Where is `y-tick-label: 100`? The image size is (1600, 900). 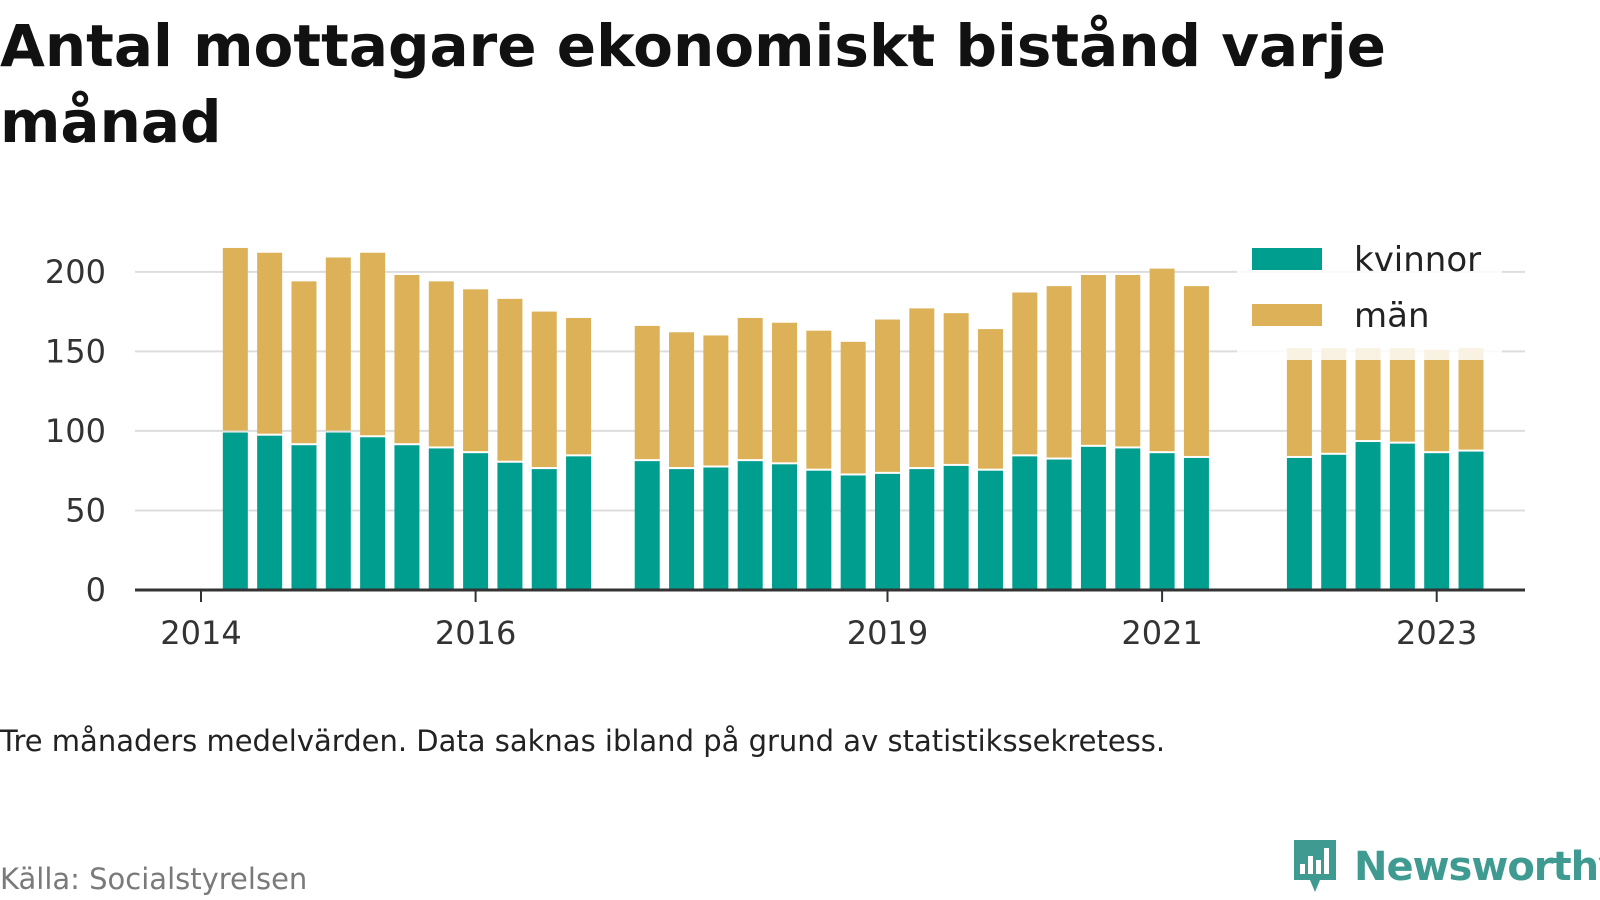 y-tick-label: 100 is located at coordinates (75, 431).